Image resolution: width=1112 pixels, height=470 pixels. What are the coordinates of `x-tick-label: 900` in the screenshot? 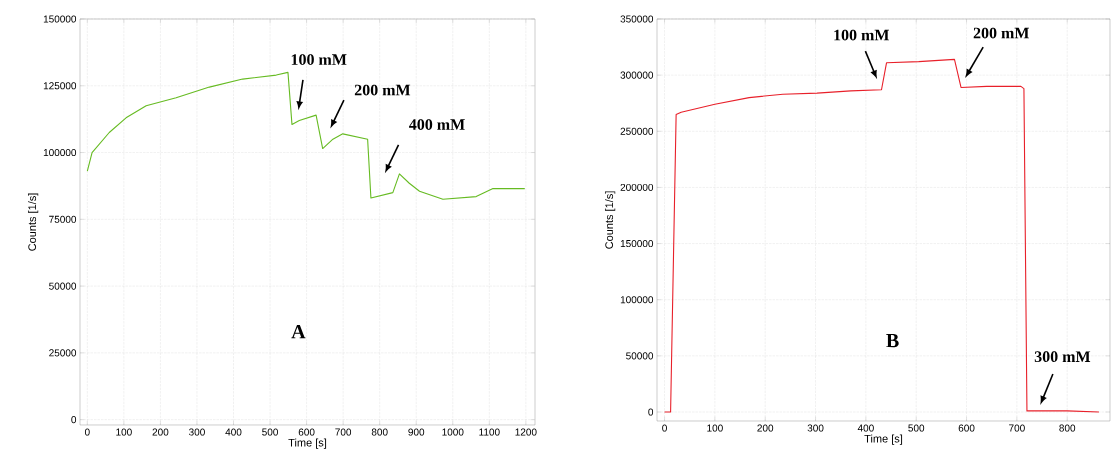 It's located at (416, 432).